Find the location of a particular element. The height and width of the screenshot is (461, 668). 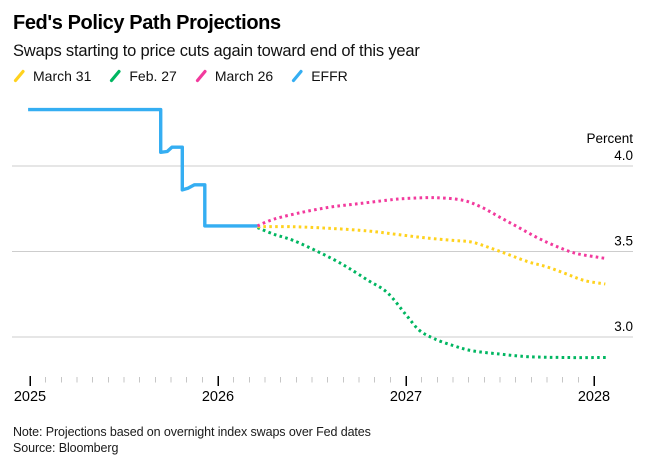

legend-label: March 31 is located at coordinates (62, 76).